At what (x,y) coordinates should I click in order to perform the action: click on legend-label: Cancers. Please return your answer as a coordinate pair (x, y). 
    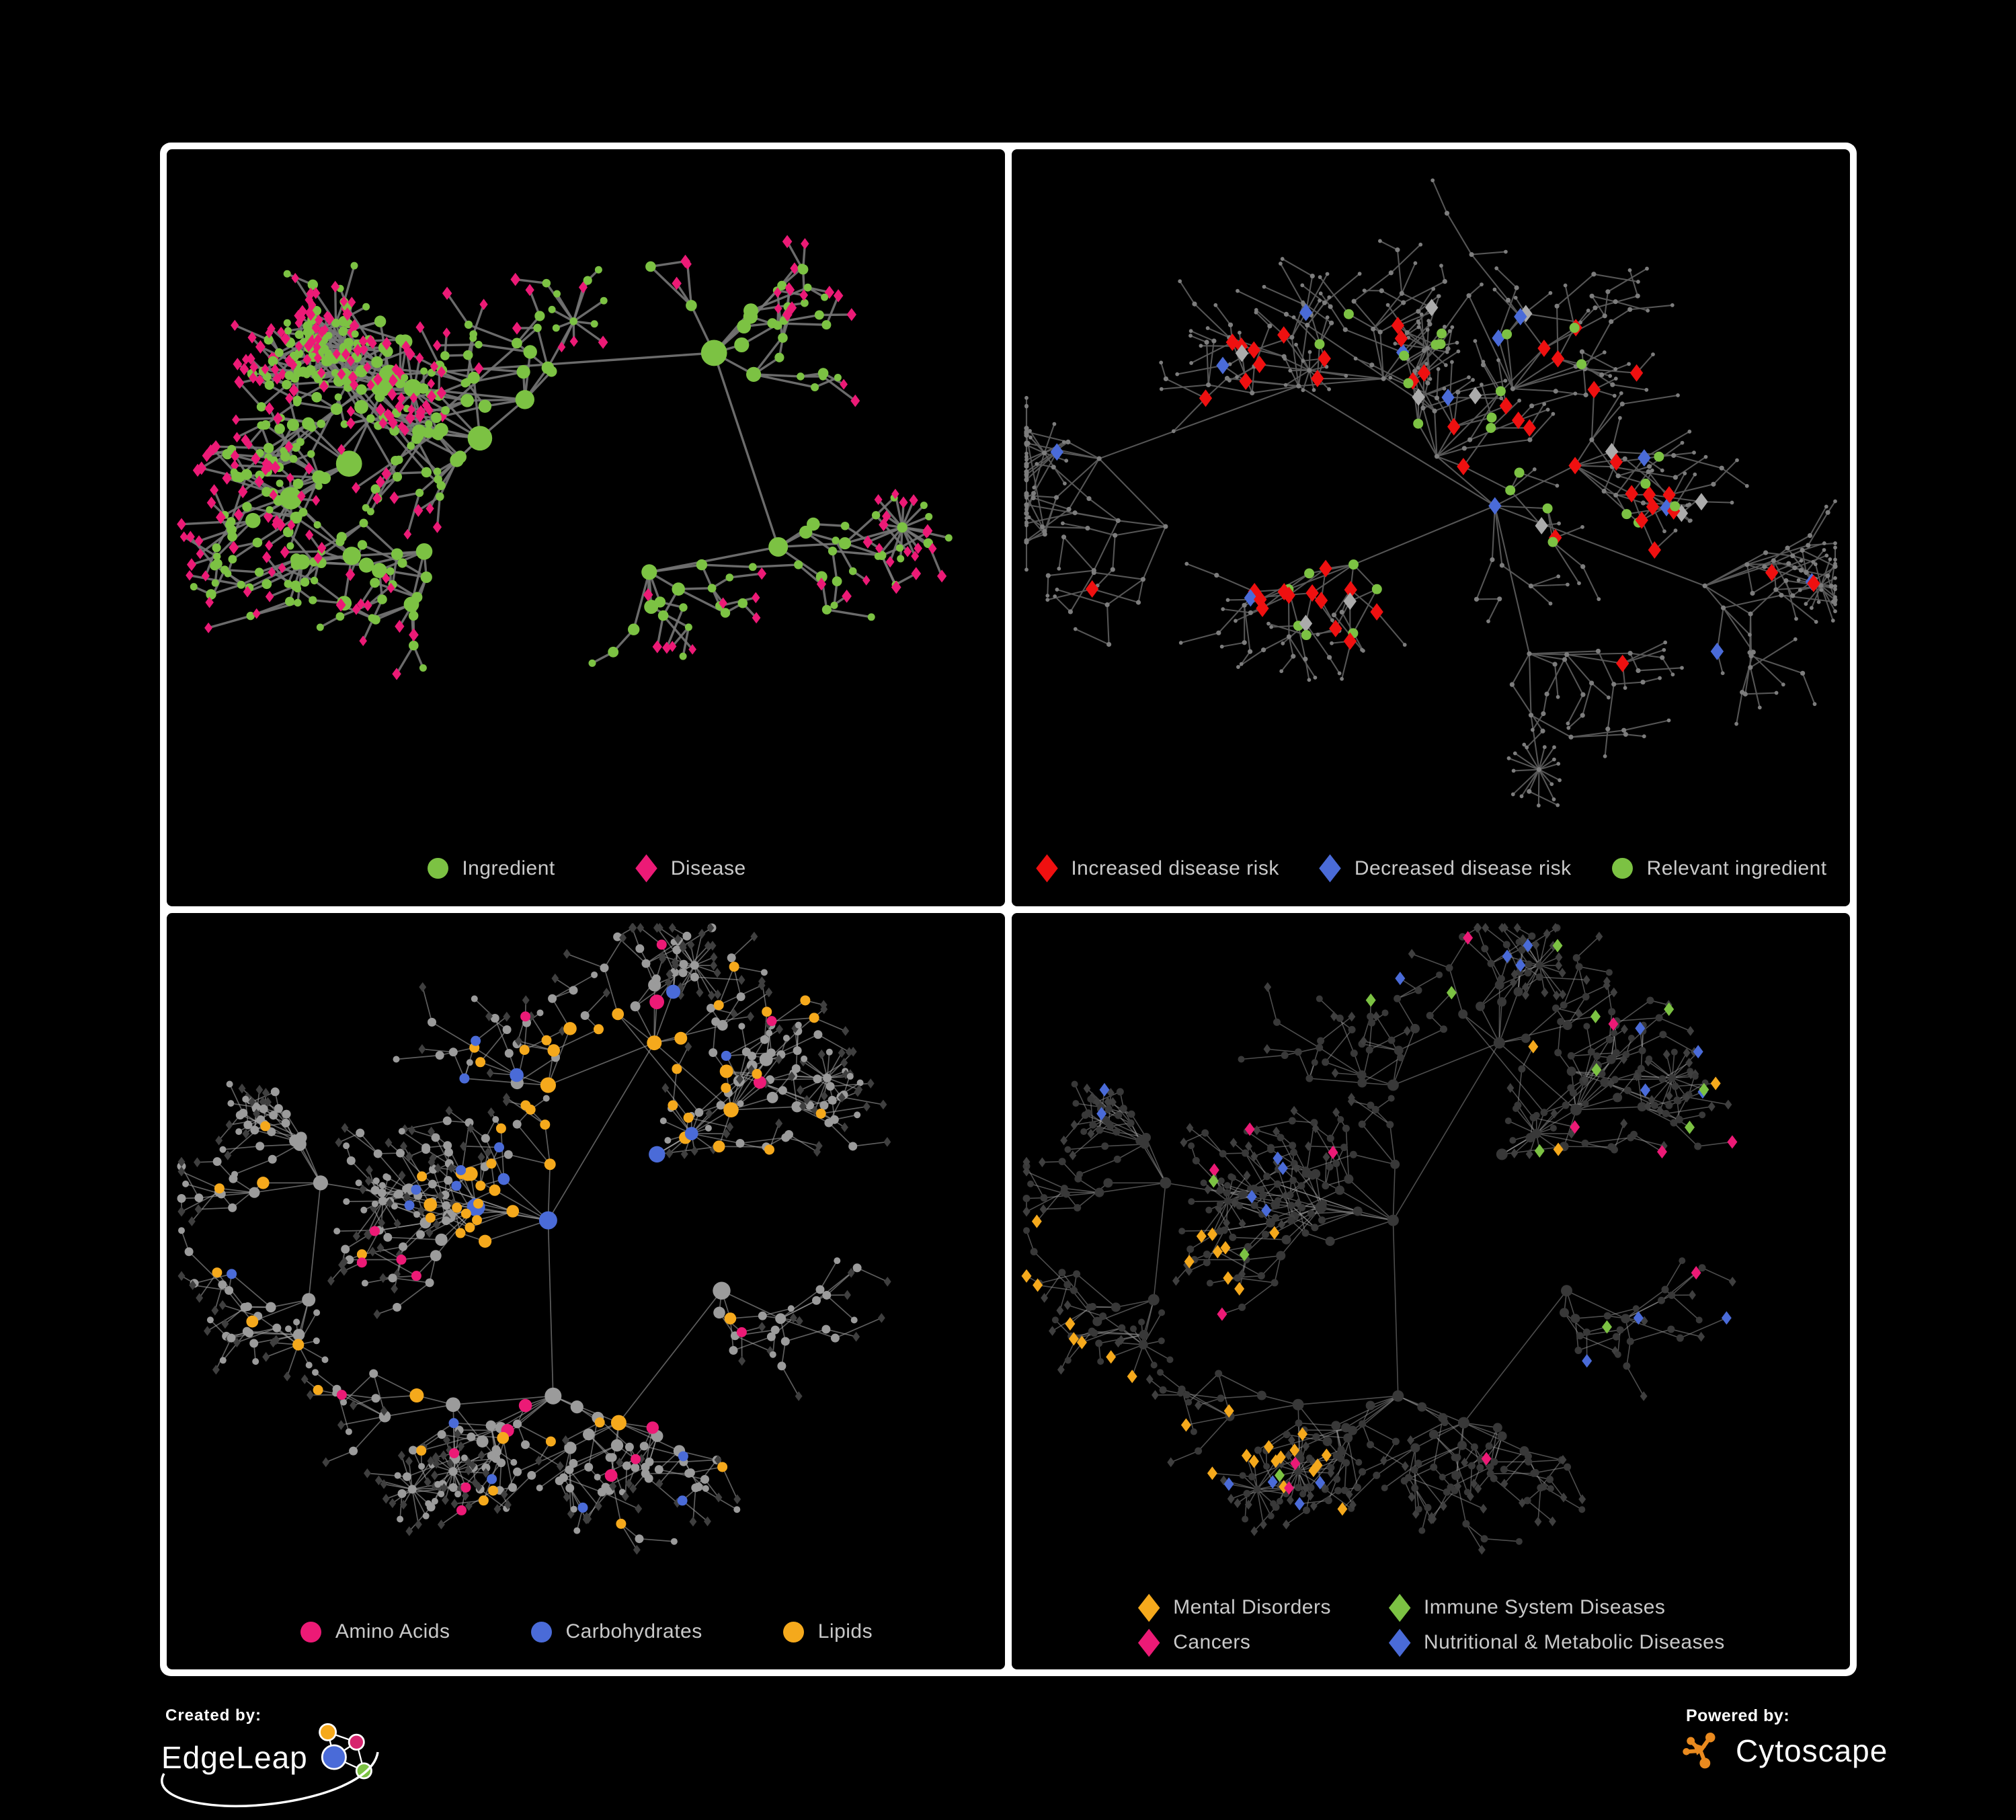
    Looking at the image, I should click on (1212, 1642).